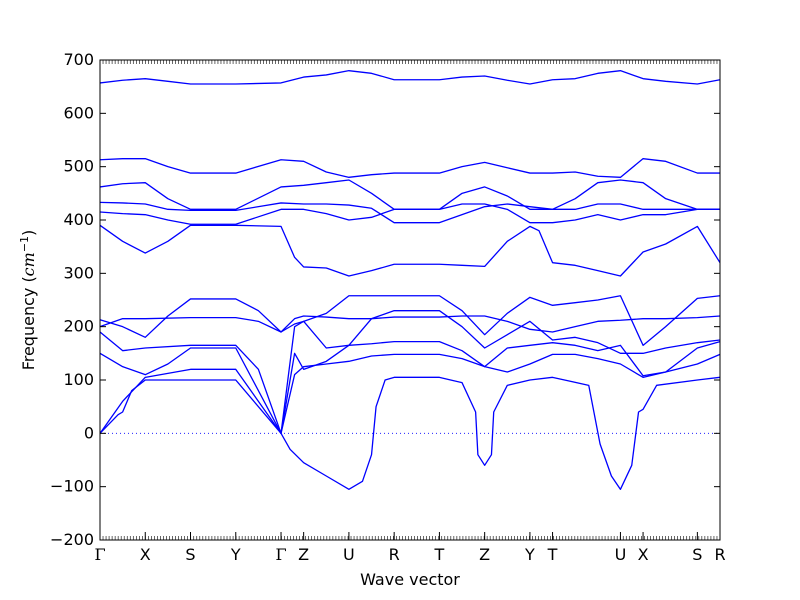 The width and height of the screenshot is (800, 600). I want to click on y-tick-label: 700, so click(78, 59).